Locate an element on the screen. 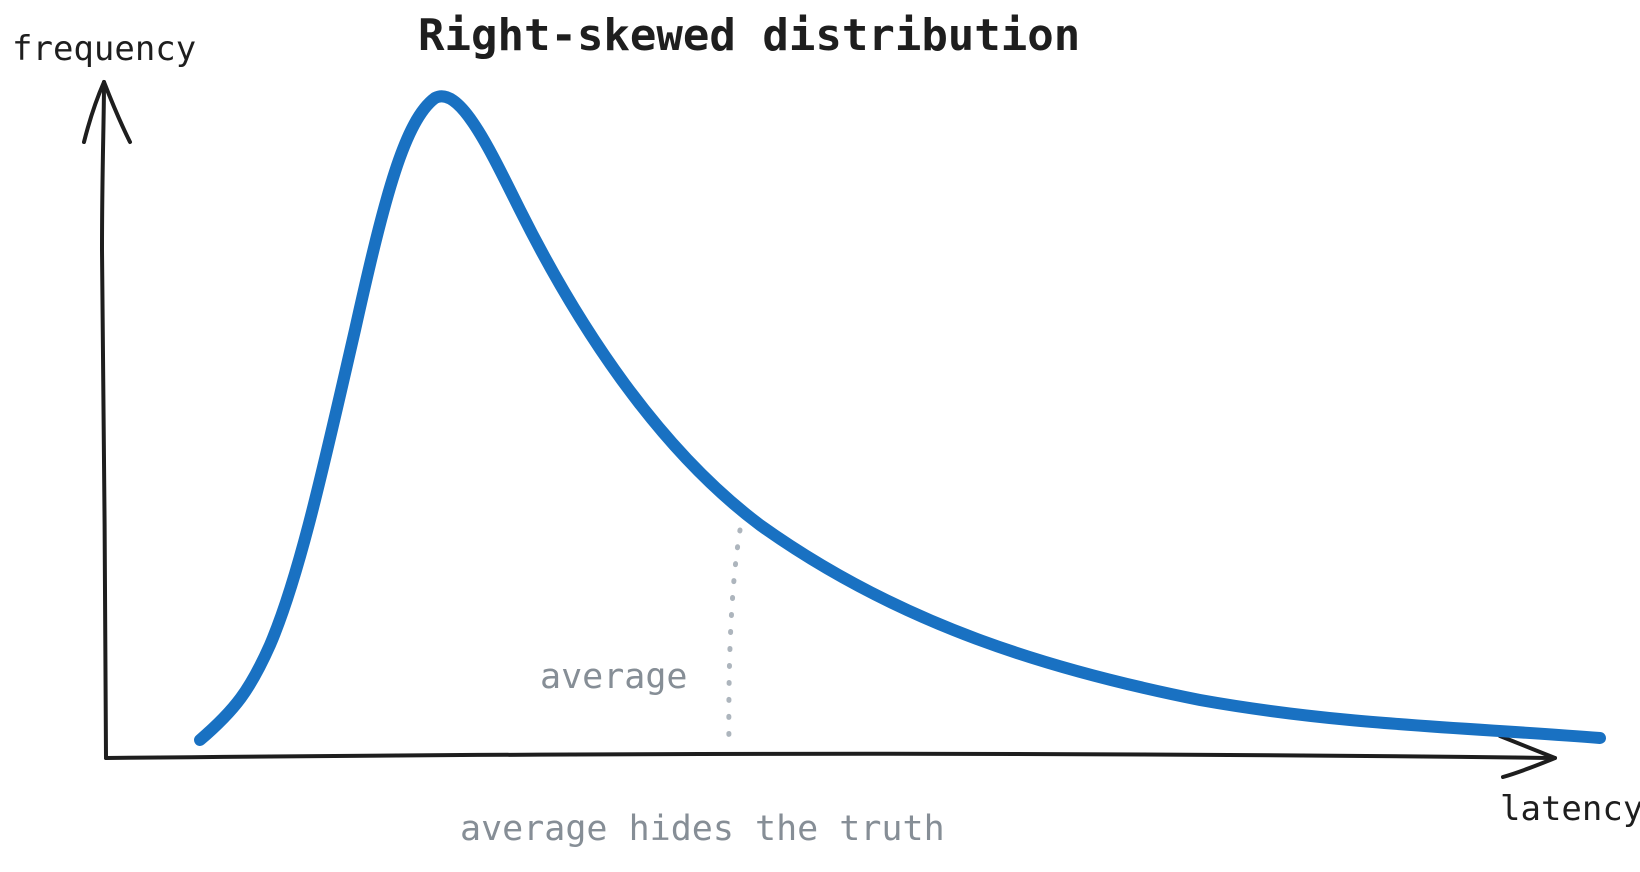 Image resolution: width=1640 pixels, height=872 pixels. y-axis-label: frequency is located at coordinates (104, 49).